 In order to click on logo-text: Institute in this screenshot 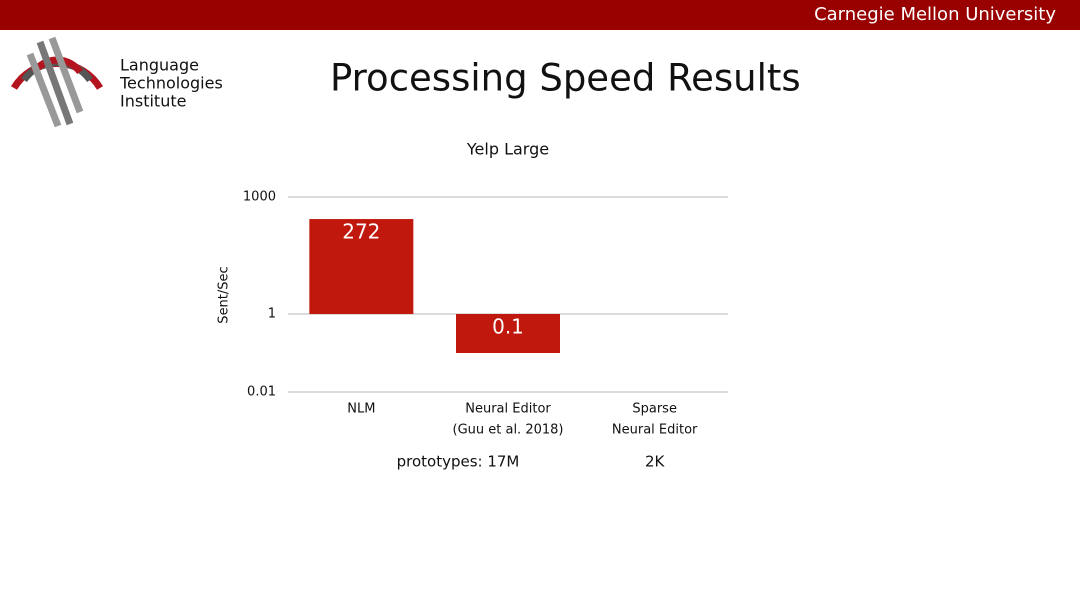, I will do `click(153, 101)`.